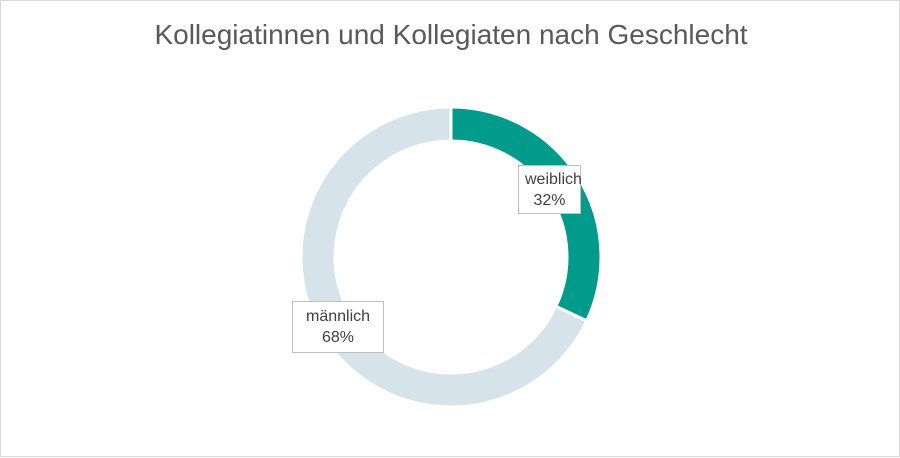 The width and height of the screenshot is (900, 458). What do you see at coordinates (338, 327) in the screenshot?
I see `data-label-maennlich: männlich 68%` at bounding box center [338, 327].